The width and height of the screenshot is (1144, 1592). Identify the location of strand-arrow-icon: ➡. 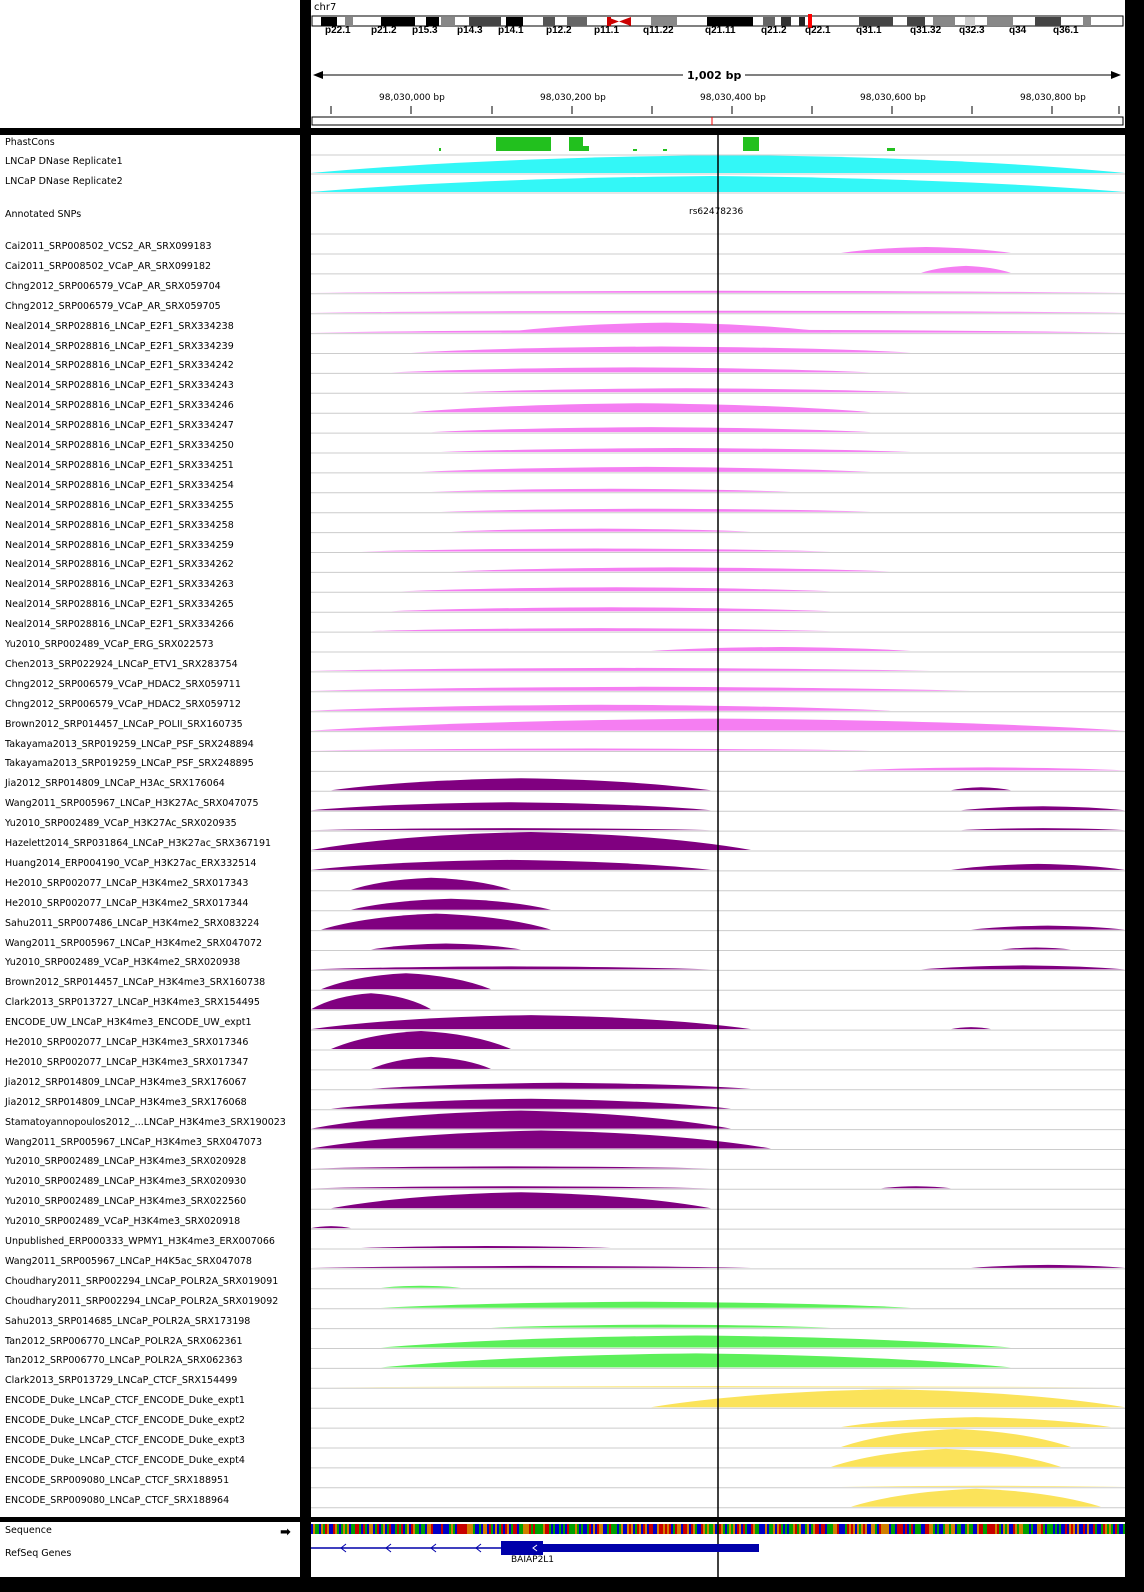
(285, 1532).